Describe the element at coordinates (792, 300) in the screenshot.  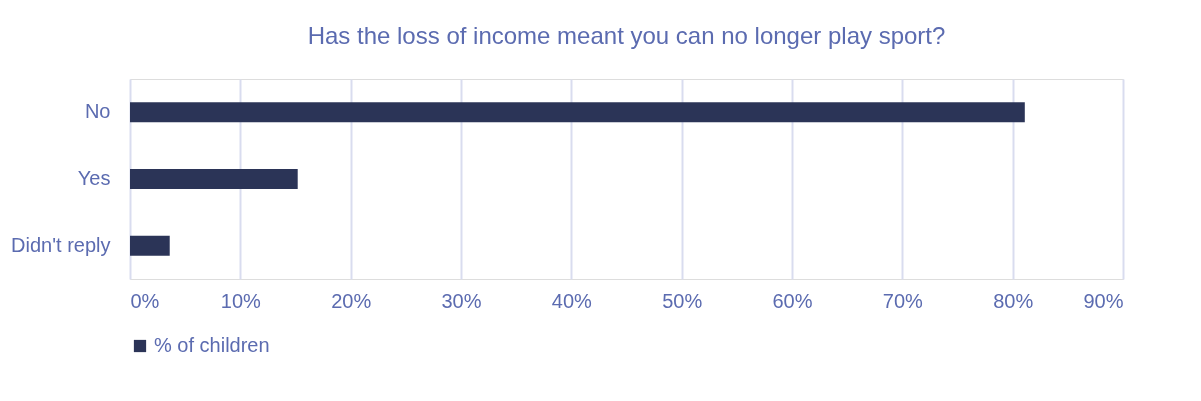
I see `x-tick-label: 60%` at that location.